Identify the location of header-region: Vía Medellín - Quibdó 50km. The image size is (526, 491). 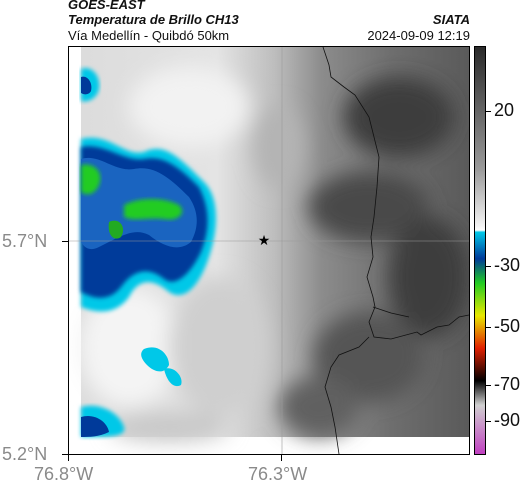
(149, 35).